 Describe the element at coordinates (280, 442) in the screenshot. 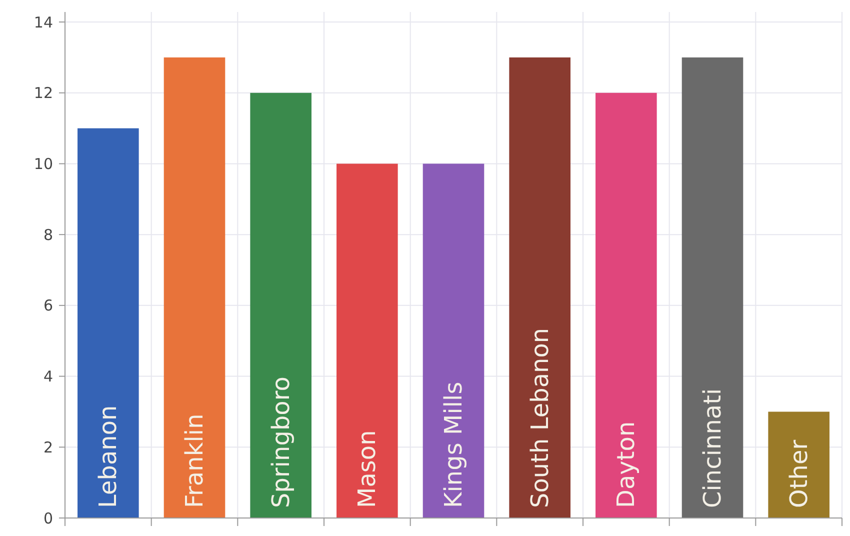

I see `x-tick-label: Springboro` at that location.